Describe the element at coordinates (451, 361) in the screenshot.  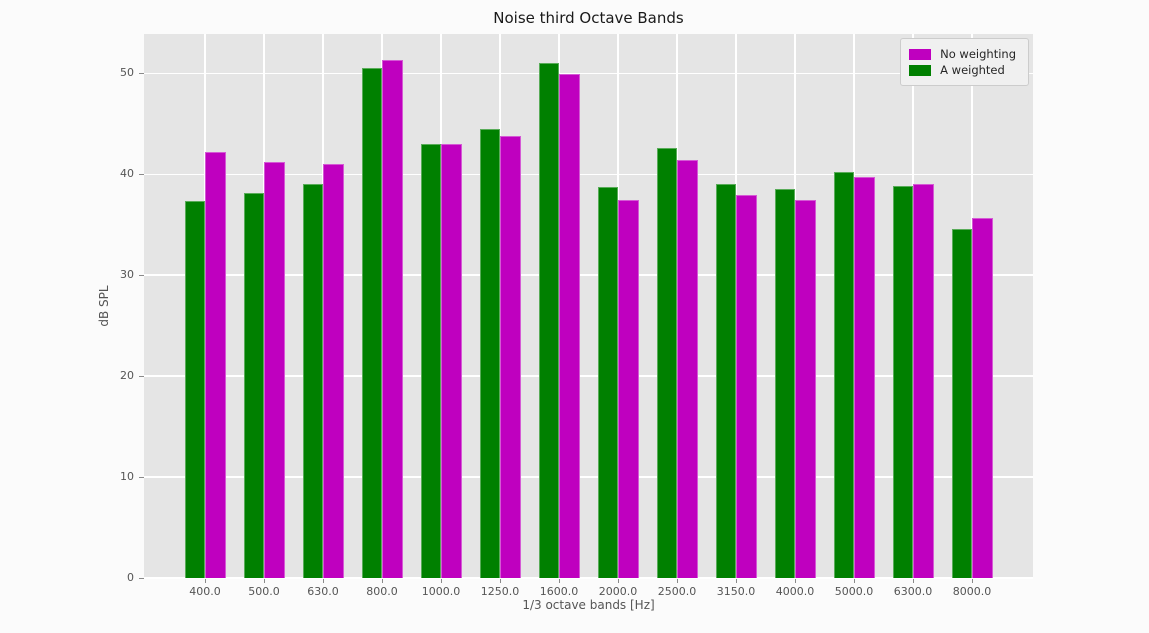
I see `bar-no-weighting-1000.0` at that location.